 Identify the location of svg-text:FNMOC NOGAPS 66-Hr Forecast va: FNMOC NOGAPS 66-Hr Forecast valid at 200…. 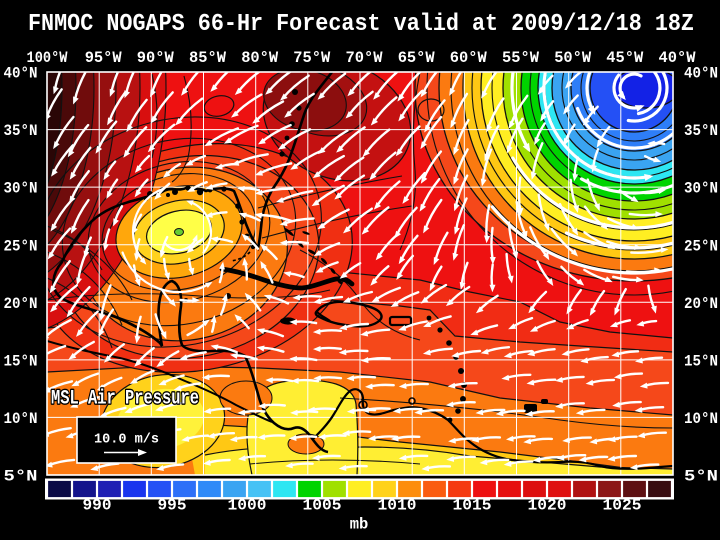
(361, 24).